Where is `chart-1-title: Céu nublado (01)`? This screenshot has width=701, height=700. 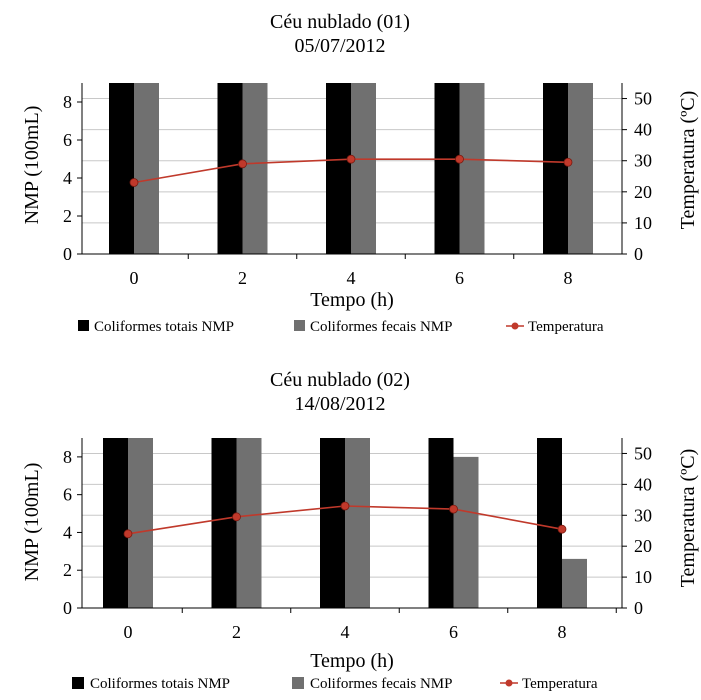 chart-1-title: Céu nublado (01) is located at coordinates (340, 22).